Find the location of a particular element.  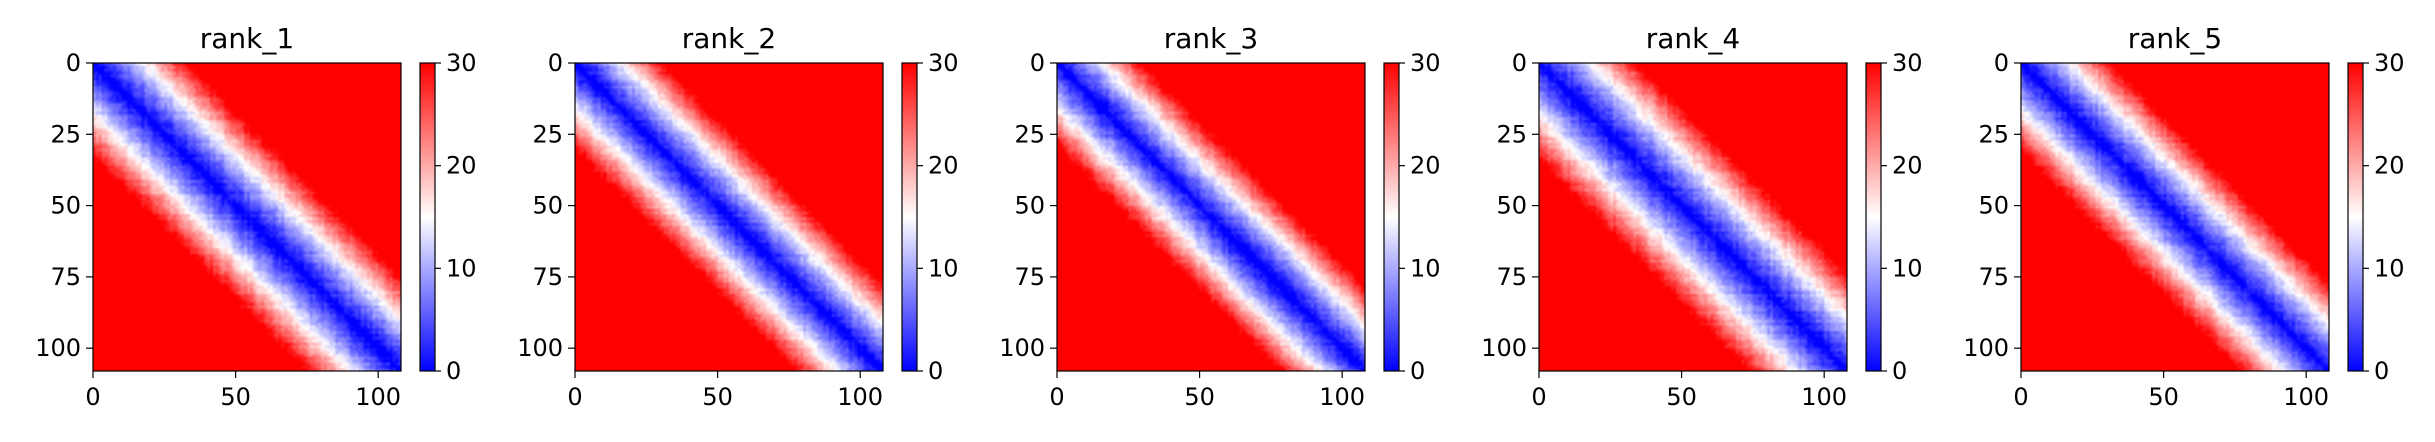

panel-title: rank_3 is located at coordinates (1211, 38).